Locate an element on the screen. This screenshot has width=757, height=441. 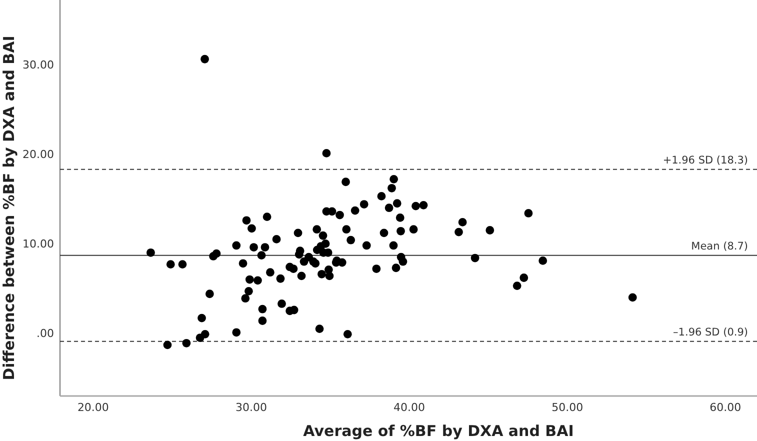
x-tick-label: 30.00 is located at coordinates (251, 407).